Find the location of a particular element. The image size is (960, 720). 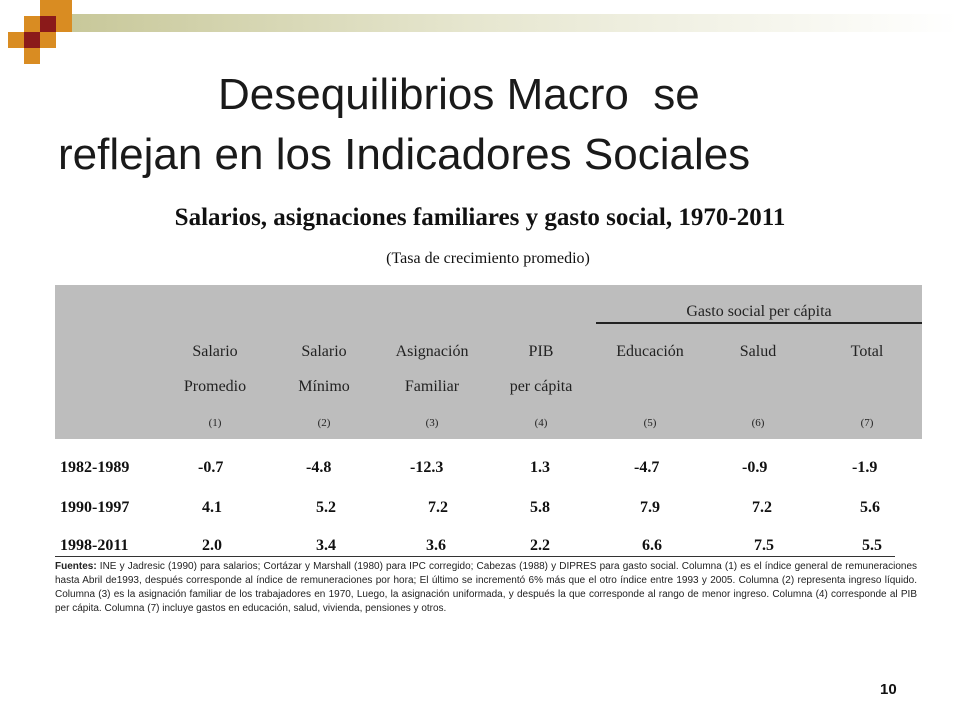

col1-header-line1: Salario is located at coordinates (215, 351).